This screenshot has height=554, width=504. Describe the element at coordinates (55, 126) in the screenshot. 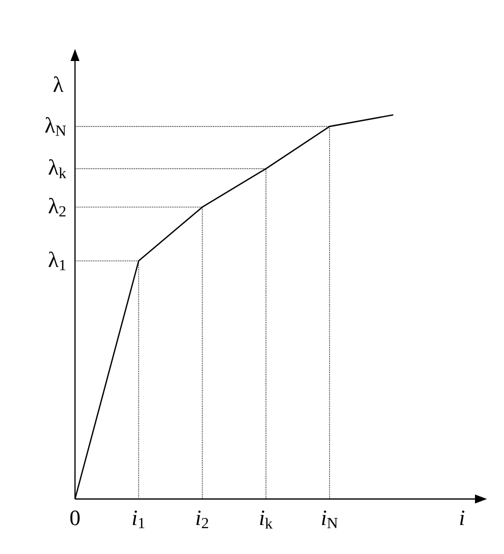

I see `ref-line-label: λ$_{N}$` at that location.